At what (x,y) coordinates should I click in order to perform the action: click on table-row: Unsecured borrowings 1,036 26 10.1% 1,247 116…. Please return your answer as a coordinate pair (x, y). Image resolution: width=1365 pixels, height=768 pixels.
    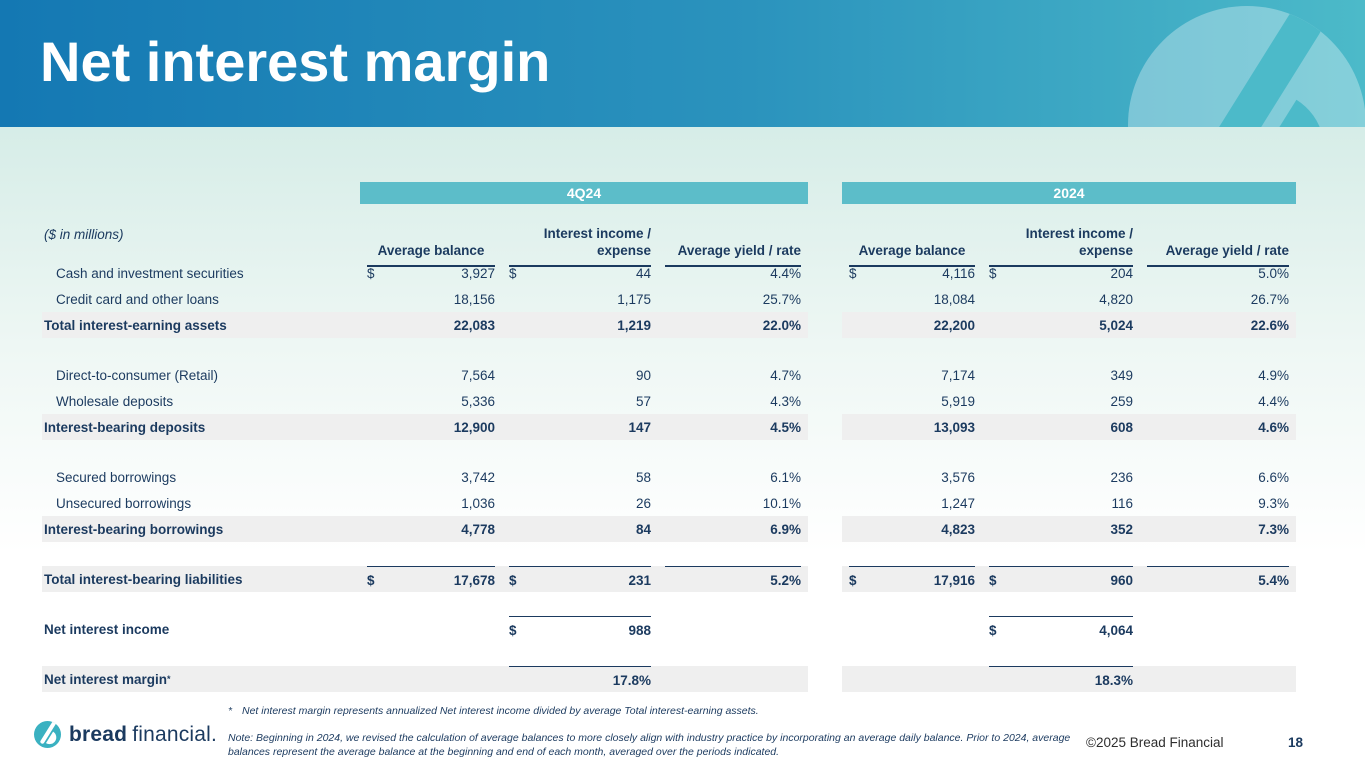
    Looking at the image, I should click on (669, 503).